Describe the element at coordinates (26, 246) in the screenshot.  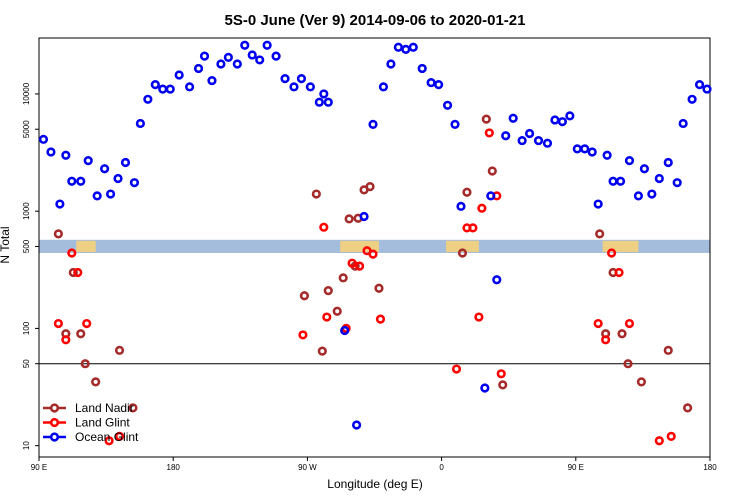
I see `y-tick-label: 500` at that location.